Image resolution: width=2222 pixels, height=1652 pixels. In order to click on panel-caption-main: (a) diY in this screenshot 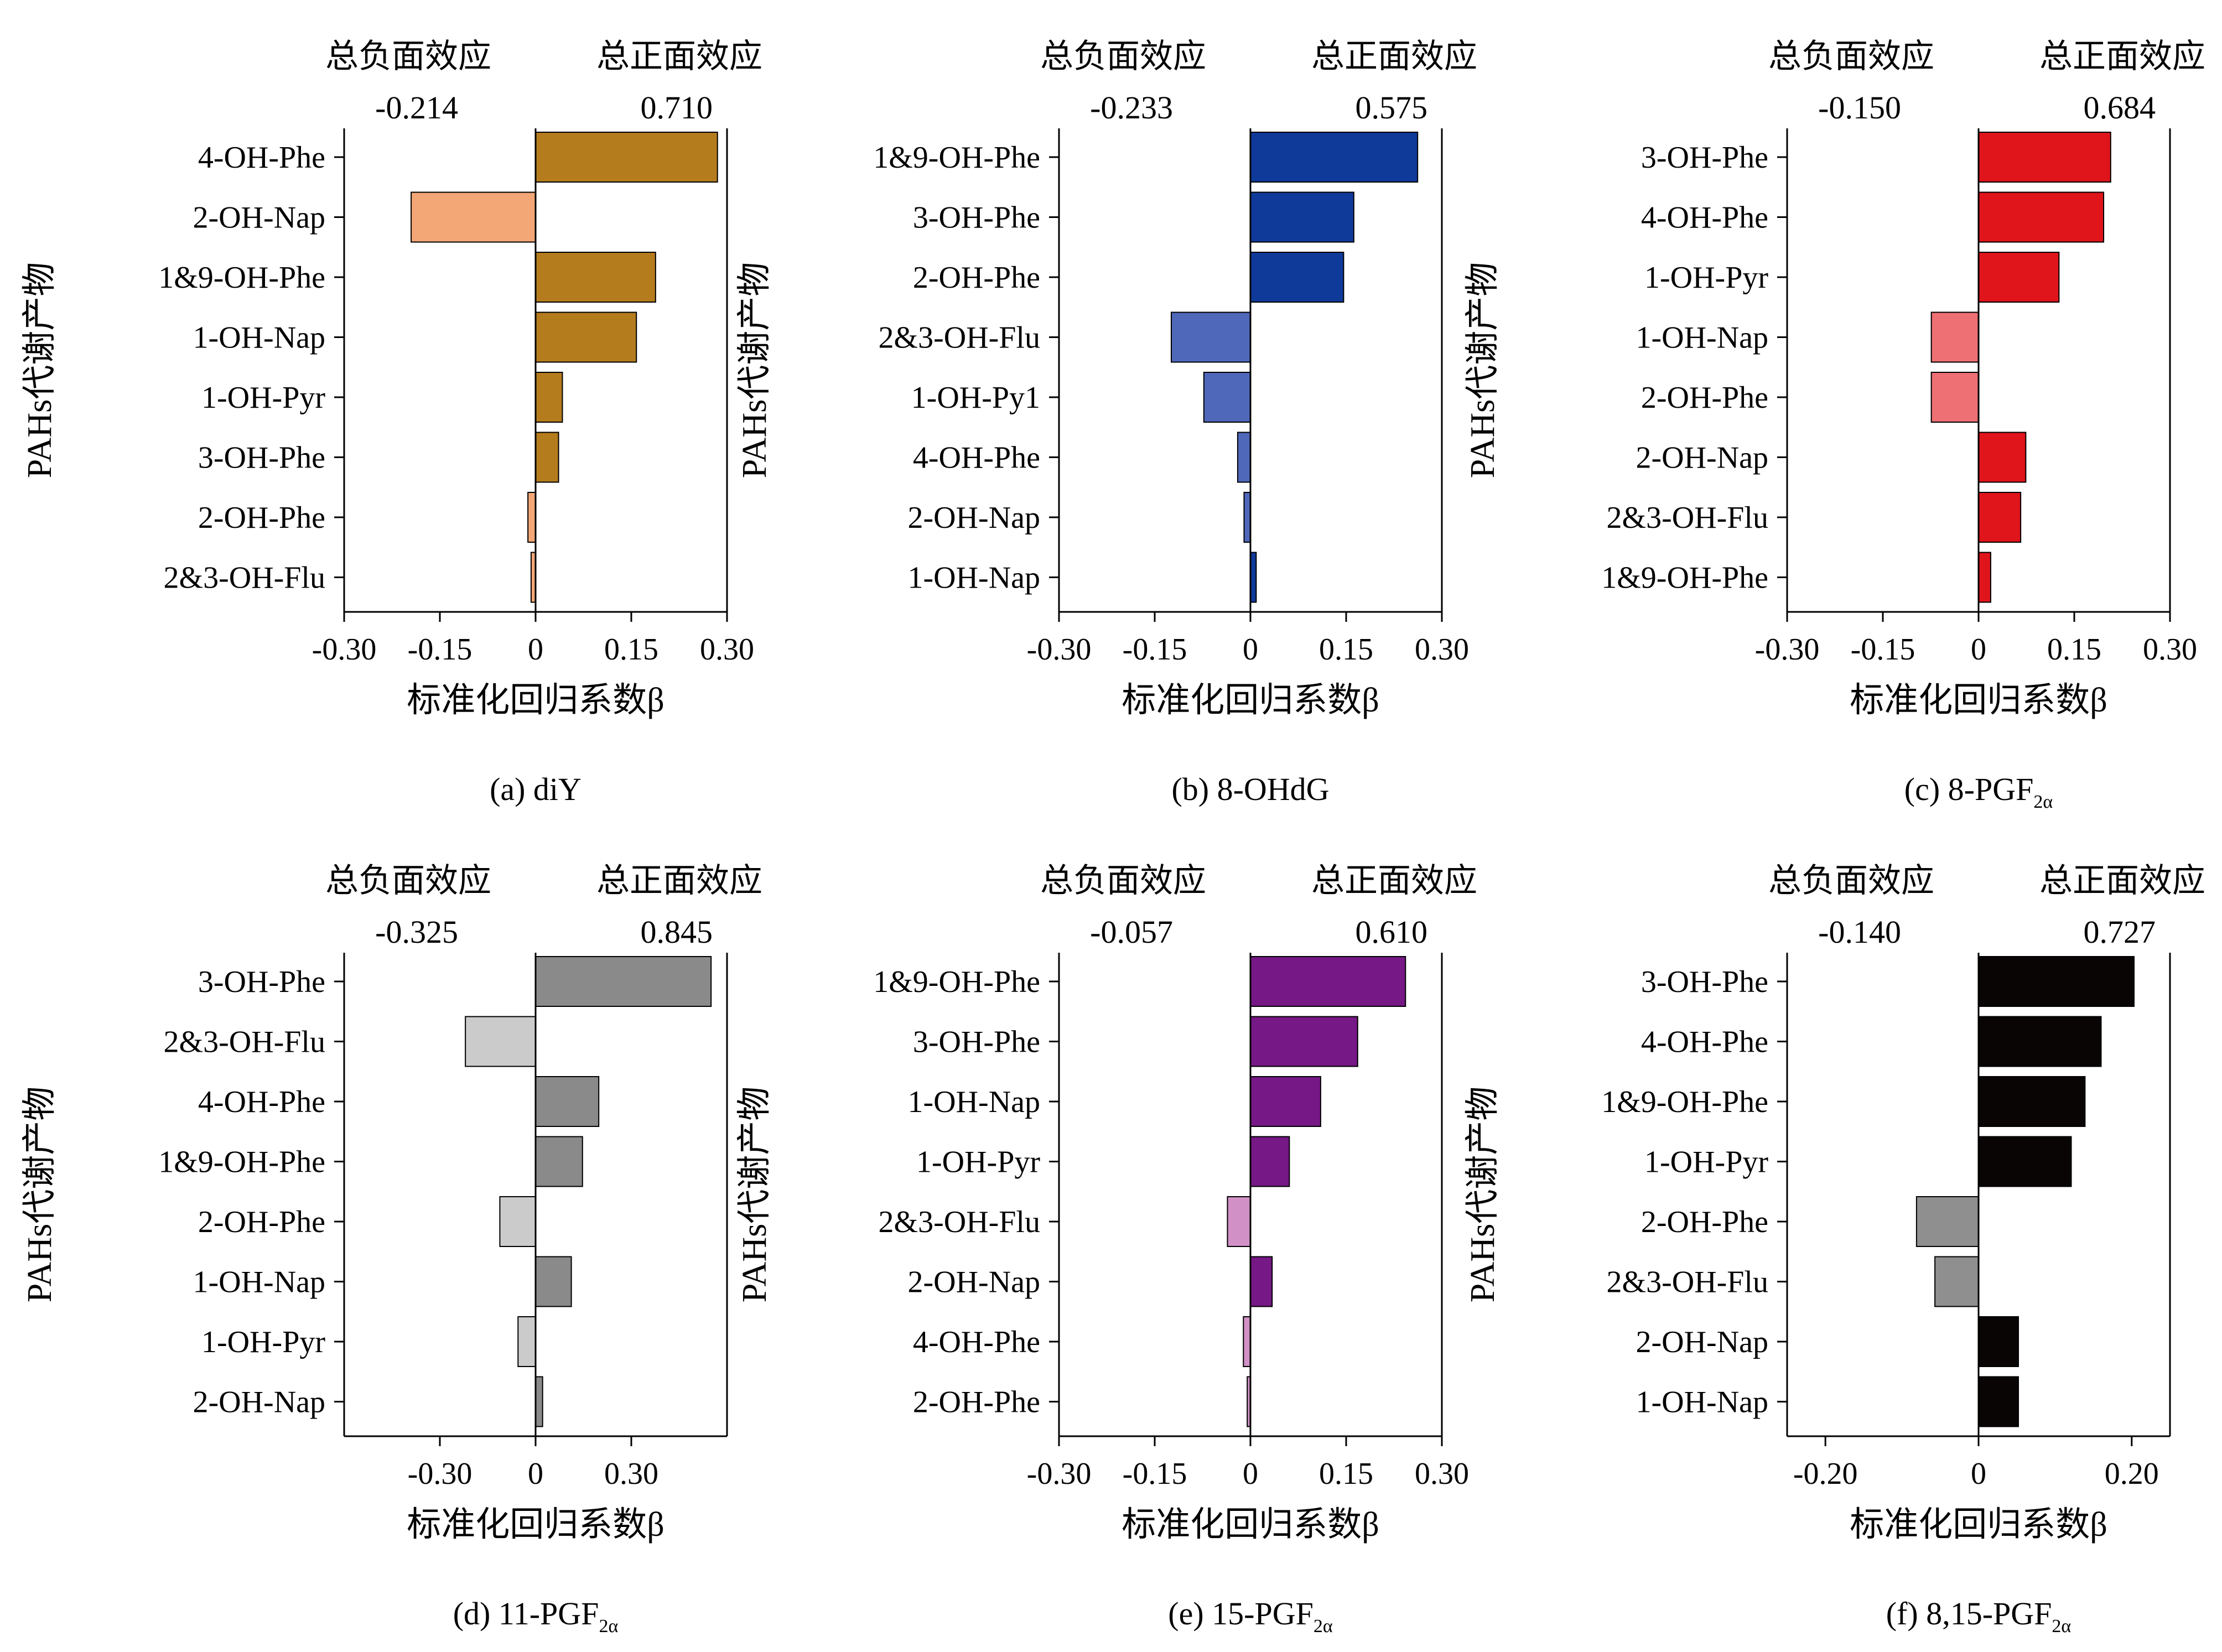, I will do `click(536, 789)`.